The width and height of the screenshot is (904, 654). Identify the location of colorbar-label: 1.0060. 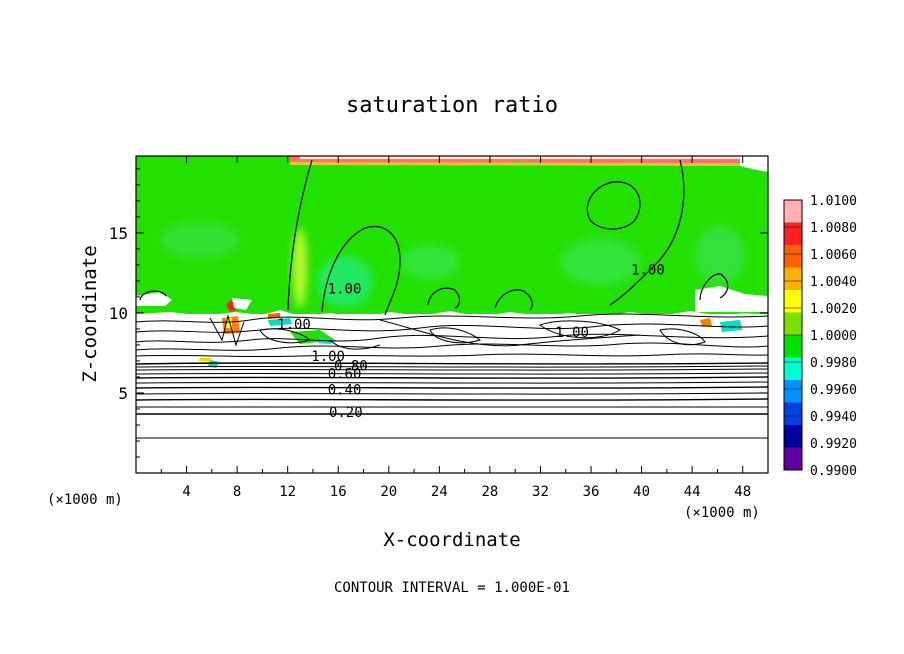
(833, 255).